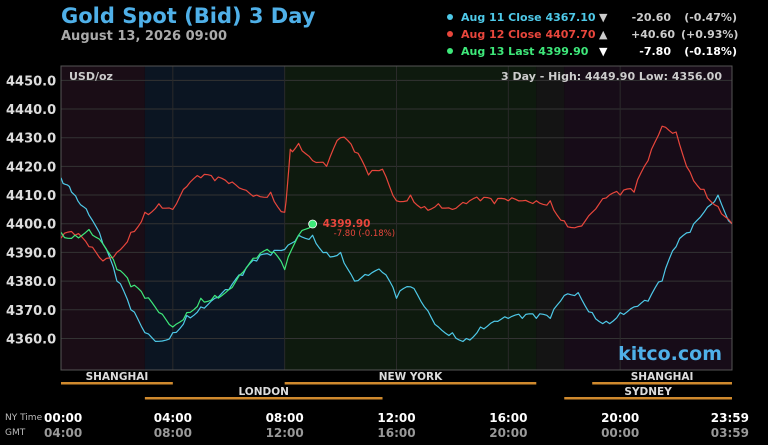  What do you see at coordinates (187, 275) in the screenshot?
I see `series-line` at bounding box center [187, 275].